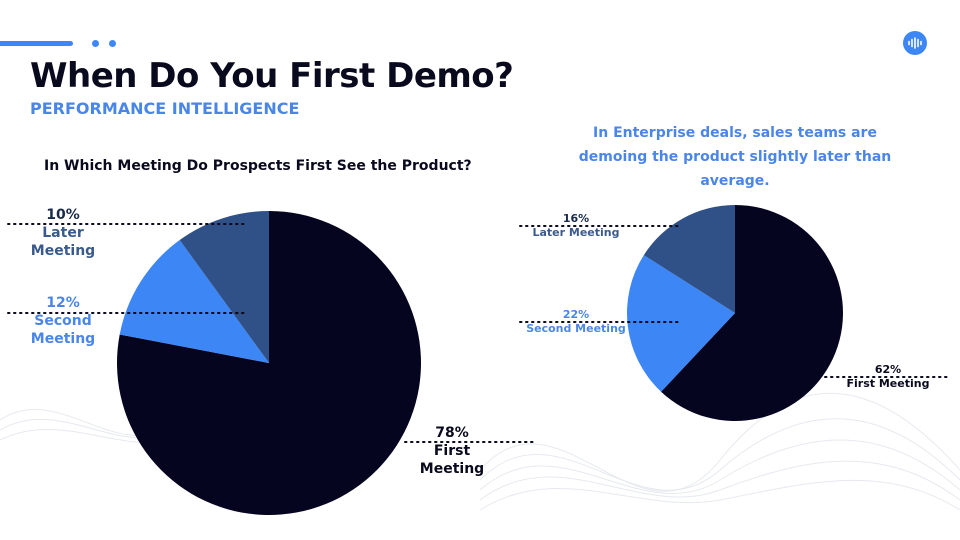 The image size is (960, 540). What do you see at coordinates (576, 314) in the screenshot?
I see `label-ent-second-pct: 22%` at bounding box center [576, 314].